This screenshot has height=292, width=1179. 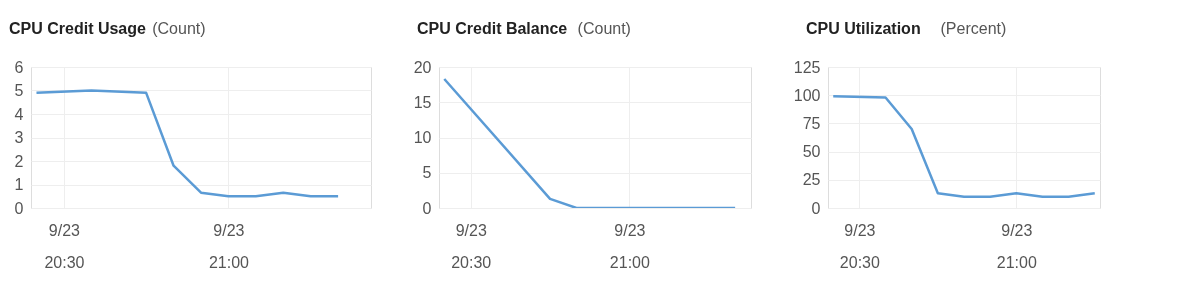 What do you see at coordinates (973, 28) in the screenshot?
I see `chart-subtitle: (Percent)` at bounding box center [973, 28].